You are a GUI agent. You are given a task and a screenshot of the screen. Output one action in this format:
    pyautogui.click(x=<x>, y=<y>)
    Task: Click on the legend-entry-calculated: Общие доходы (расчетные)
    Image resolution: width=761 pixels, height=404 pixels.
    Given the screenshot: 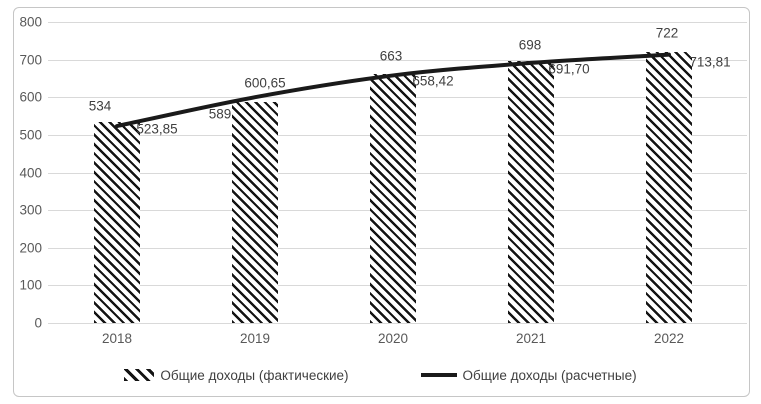 What is the action you would take?
    pyautogui.click(x=528, y=375)
    